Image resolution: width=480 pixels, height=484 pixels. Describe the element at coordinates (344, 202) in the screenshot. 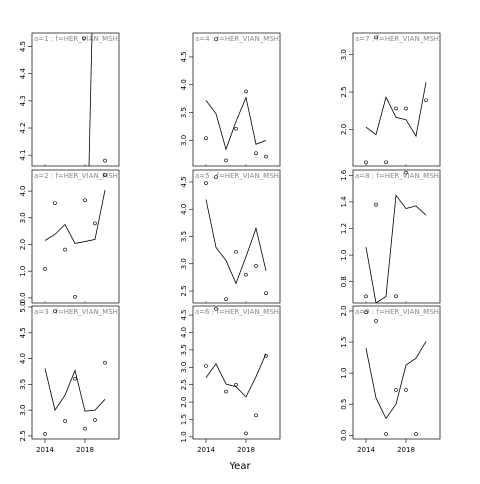

I see `y-tick-label: 1.4` at that location.